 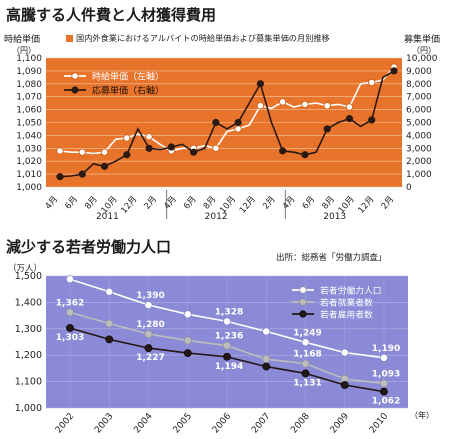 I want to click on bottom-data-label: 1,488, so click(x=70, y=270).